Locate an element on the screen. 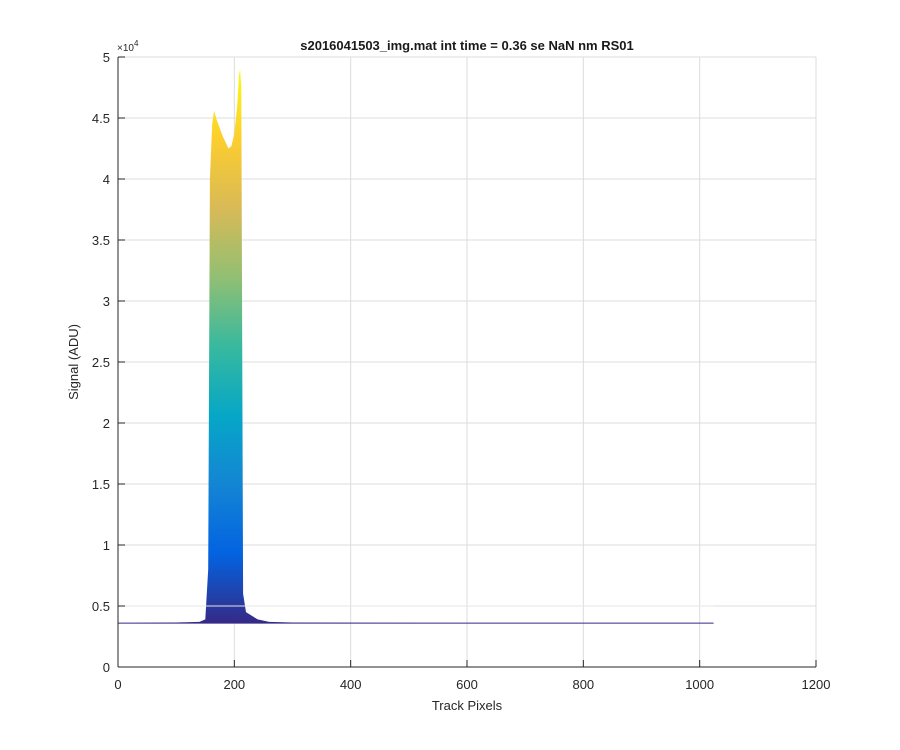 This screenshot has width=900, height=750. x-axis-label: Track Pixels is located at coordinates (467, 705).